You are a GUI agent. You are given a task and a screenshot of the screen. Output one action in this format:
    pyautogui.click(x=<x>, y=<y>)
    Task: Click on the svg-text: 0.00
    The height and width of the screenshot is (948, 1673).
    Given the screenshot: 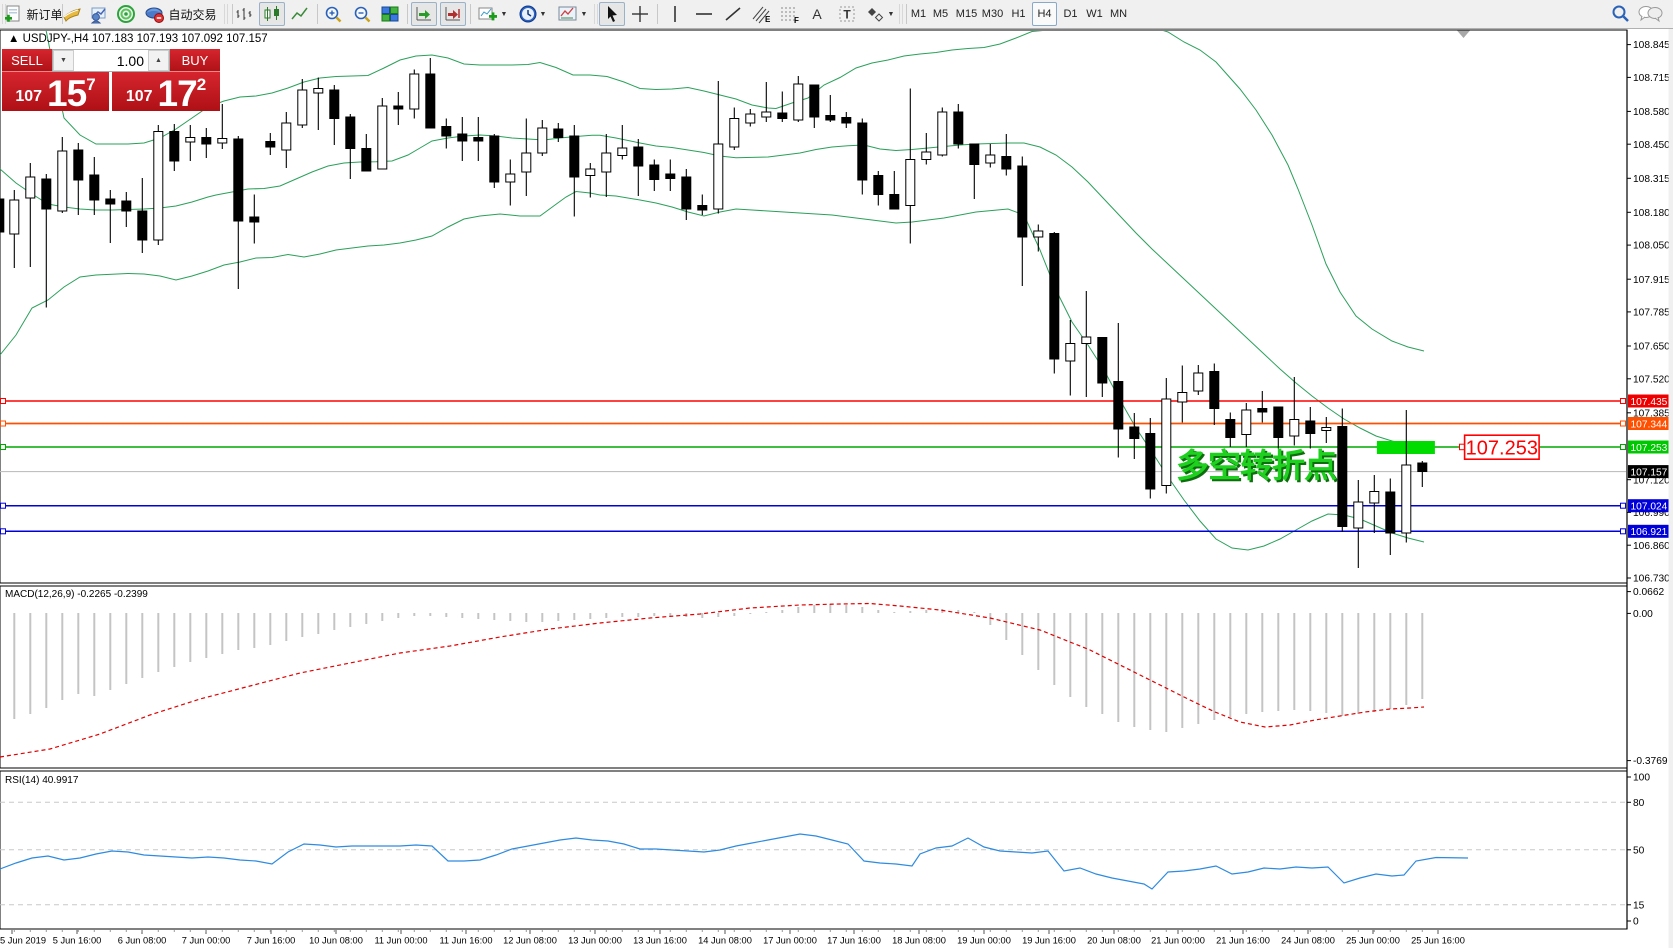 What is the action you would take?
    pyautogui.click(x=1643, y=614)
    